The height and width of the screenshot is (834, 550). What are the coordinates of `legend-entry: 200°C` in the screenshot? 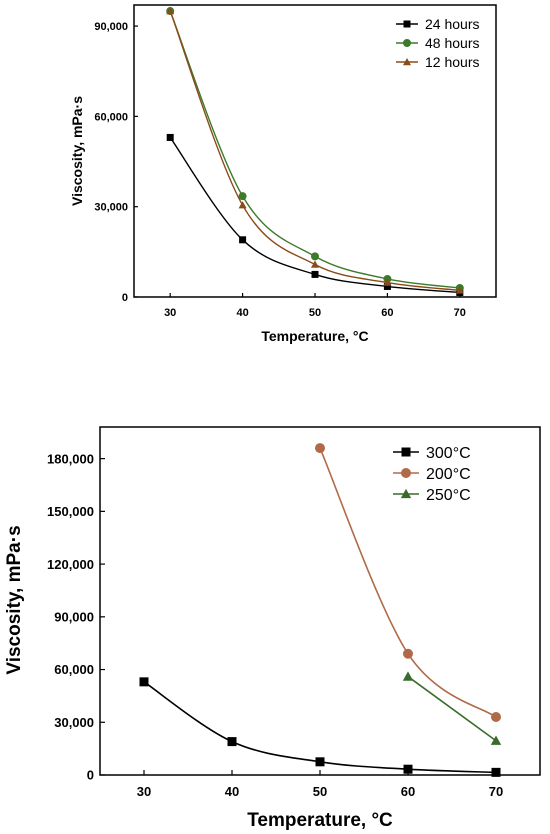 It's located at (432, 474).